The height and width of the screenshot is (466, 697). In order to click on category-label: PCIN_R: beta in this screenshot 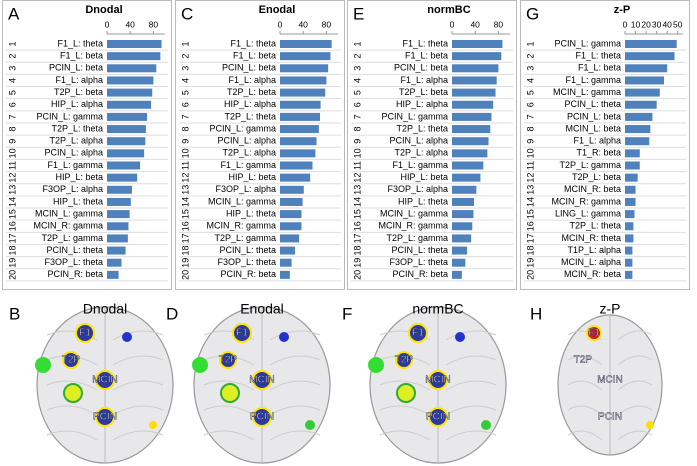, I will do `click(248, 274)`.